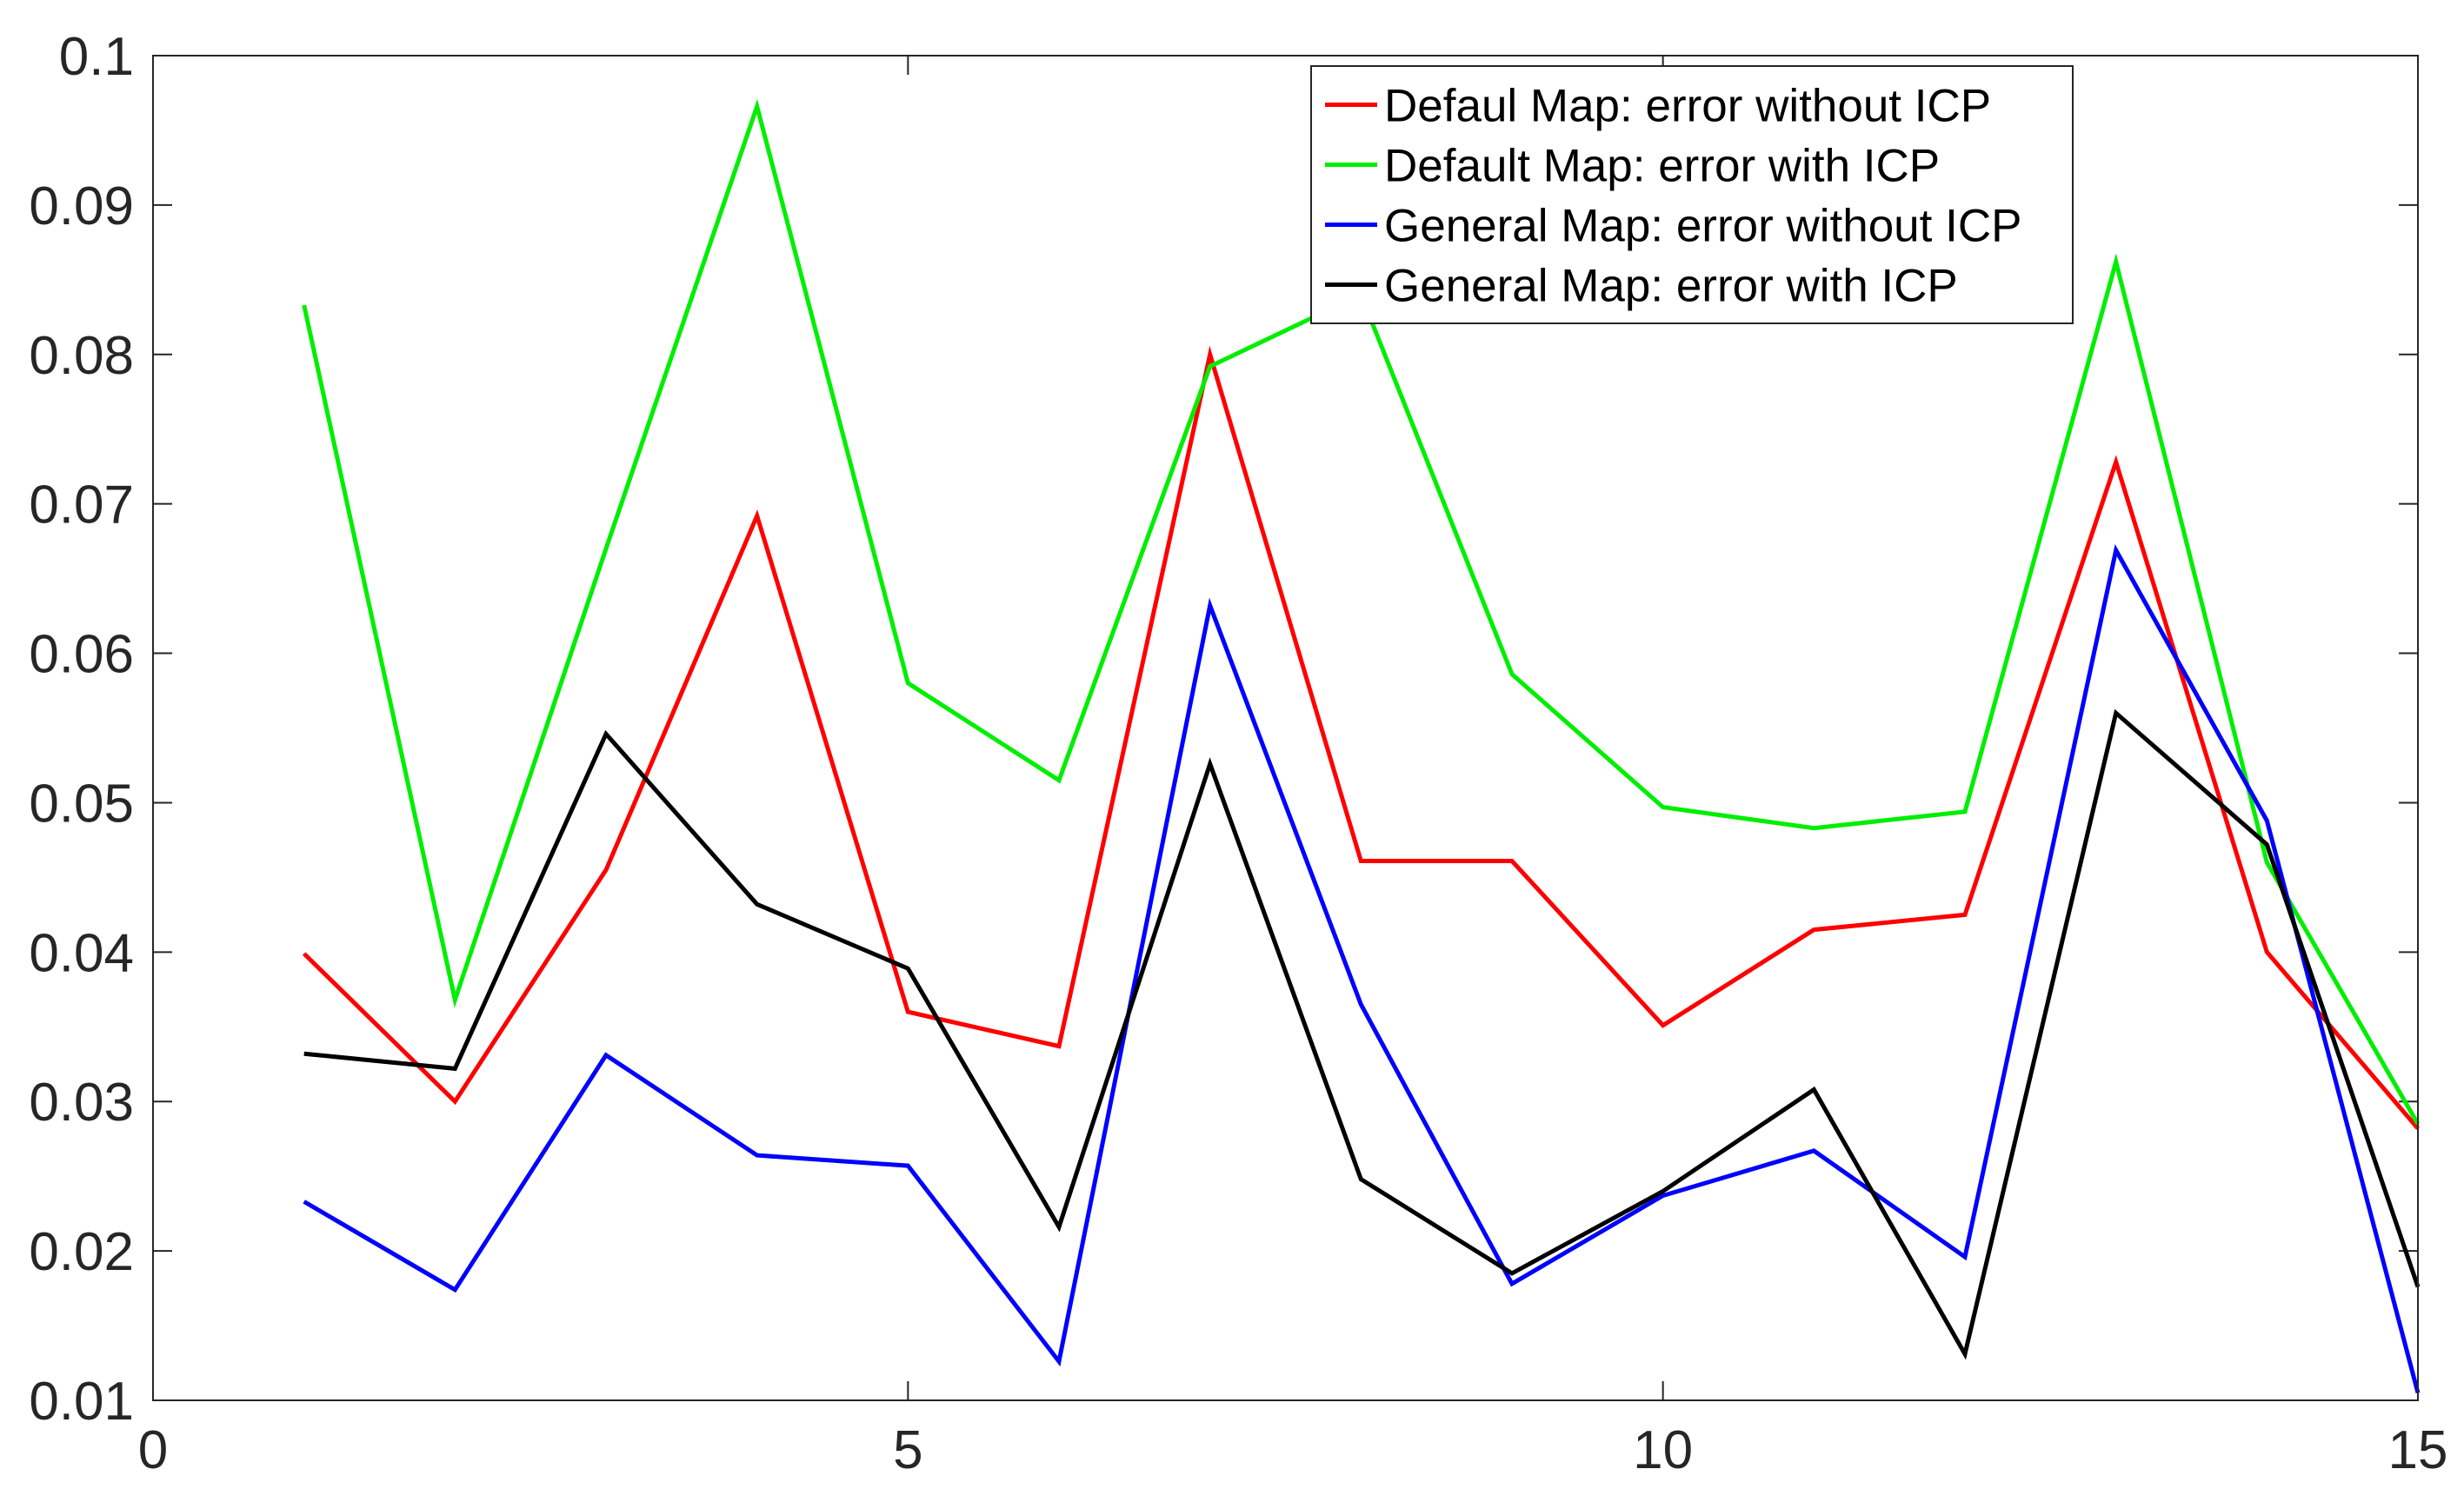  What do you see at coordinates (81, 505) in the screenshot?
I see `y-tick-label: 0.07` at bounding box center [81, 505].